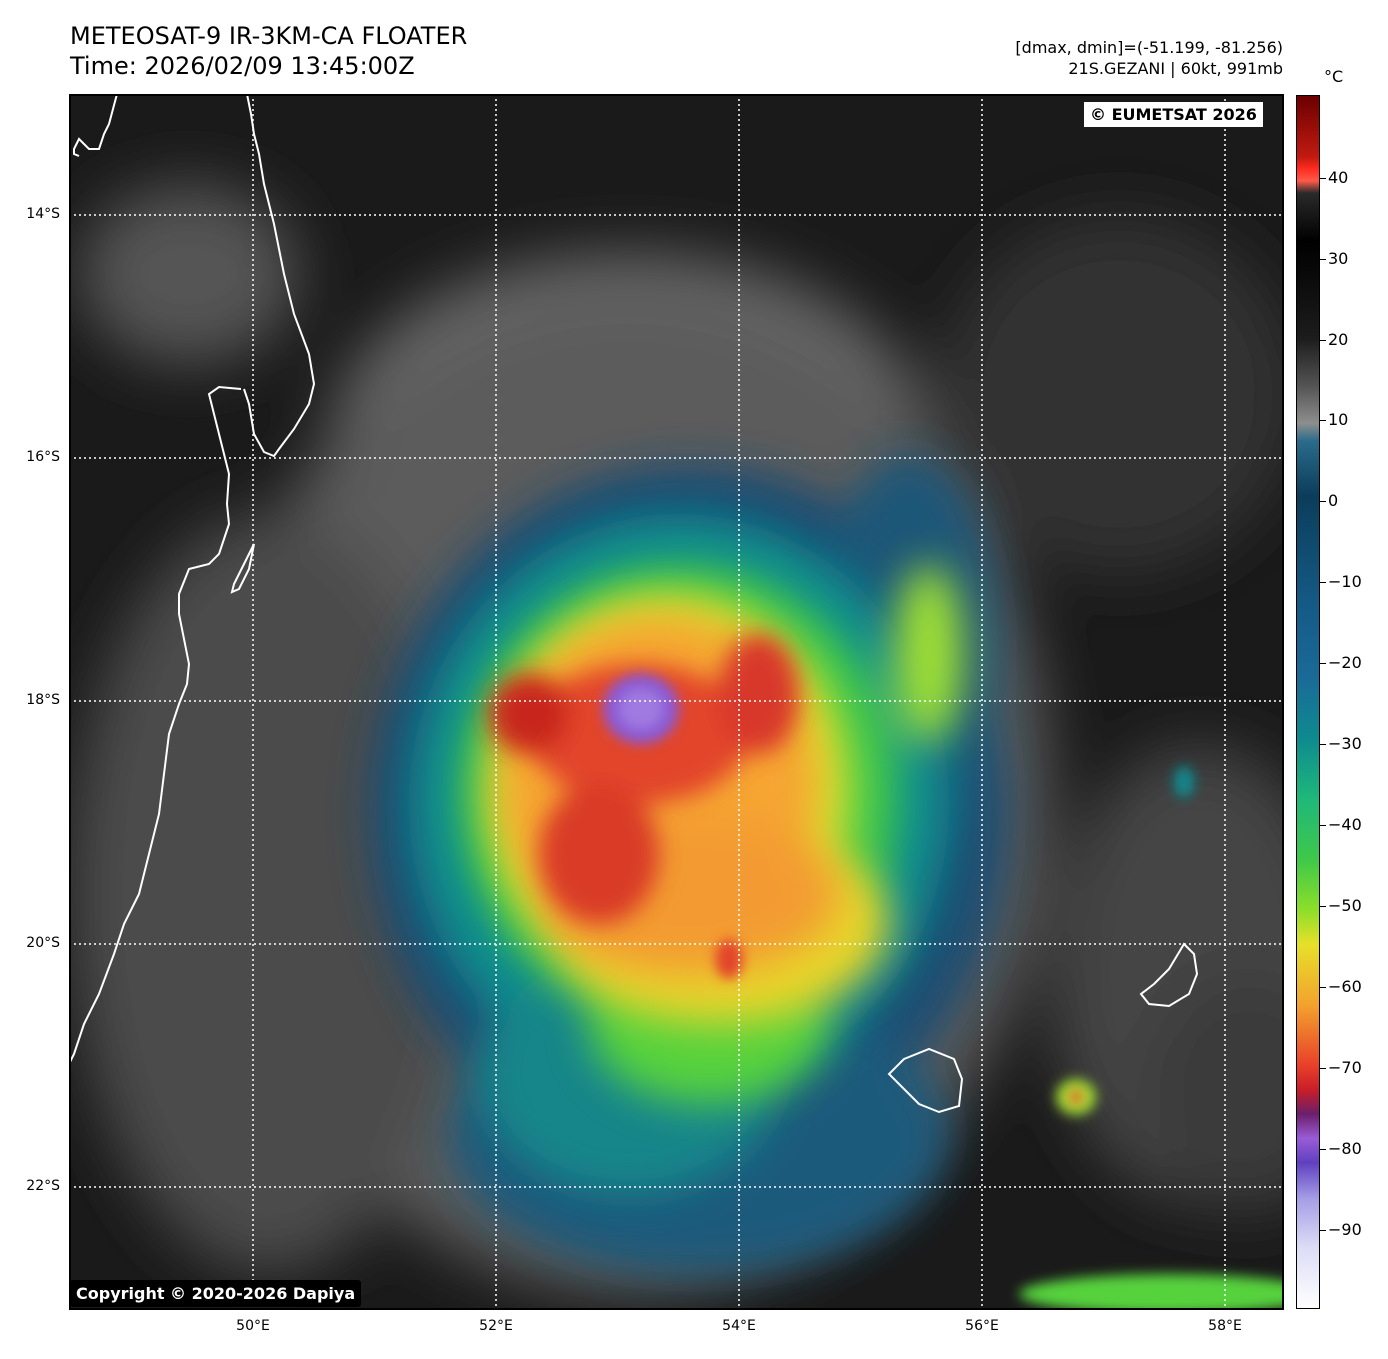 The height and width of the screenshot is (1359, 1388). What do you see at coordinates (43, 943) in the screenshot?
I see `lat-label-20s: 20°S` at bounding box center [43, 943].